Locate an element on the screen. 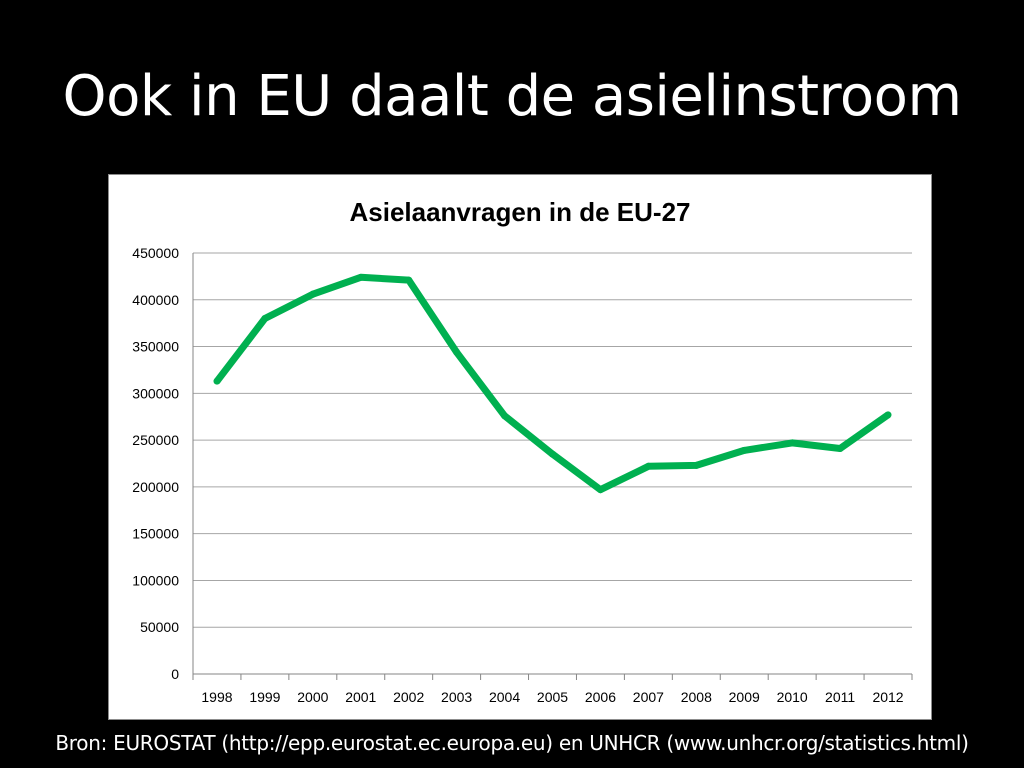 The width and height of the screenshot is (1024, 768). slide-title: Ook in EU daalt de asielinstroom is located at coordinates (512, 96).